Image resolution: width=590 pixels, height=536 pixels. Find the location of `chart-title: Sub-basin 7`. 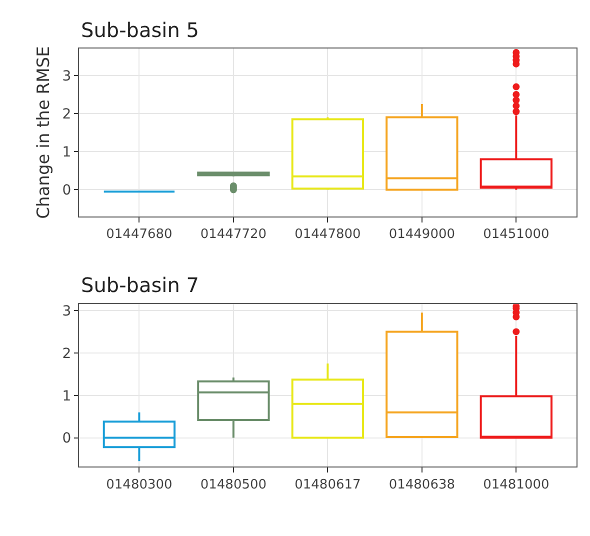

chart-title: Sub-basin 7 is located at coordinates (140, 285).